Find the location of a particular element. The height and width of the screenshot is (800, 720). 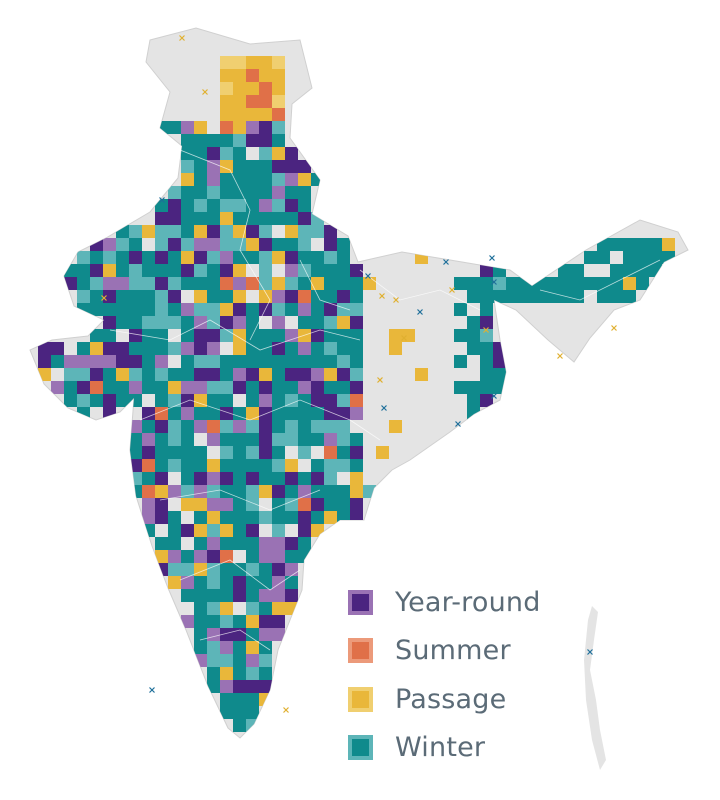

cross-marker-icon is located at coordinates (446, 262).